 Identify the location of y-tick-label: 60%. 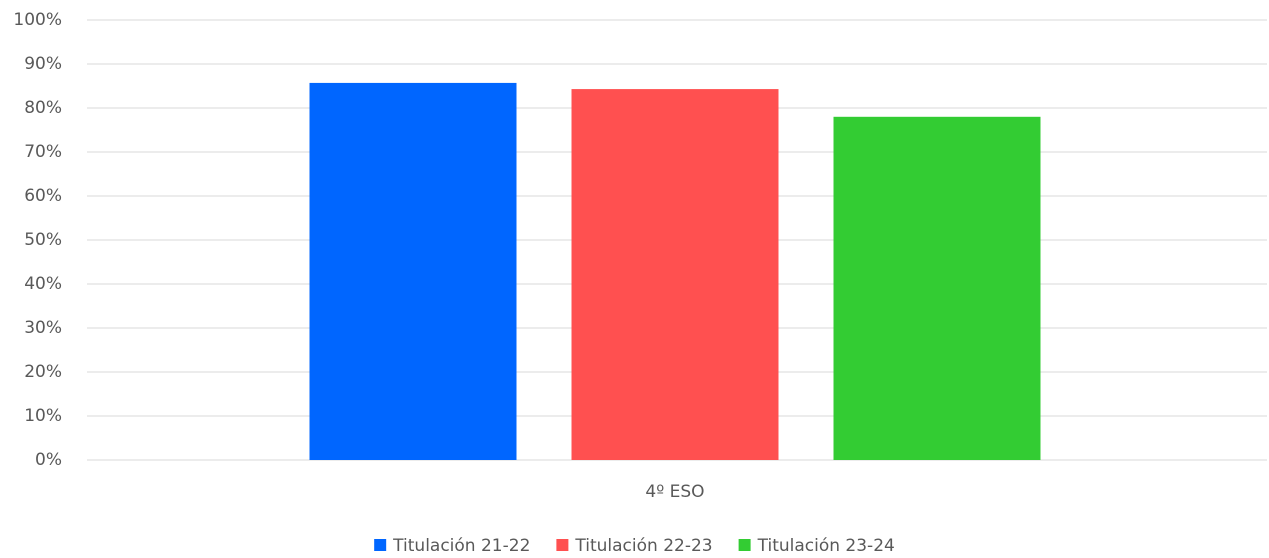
(43, 196).